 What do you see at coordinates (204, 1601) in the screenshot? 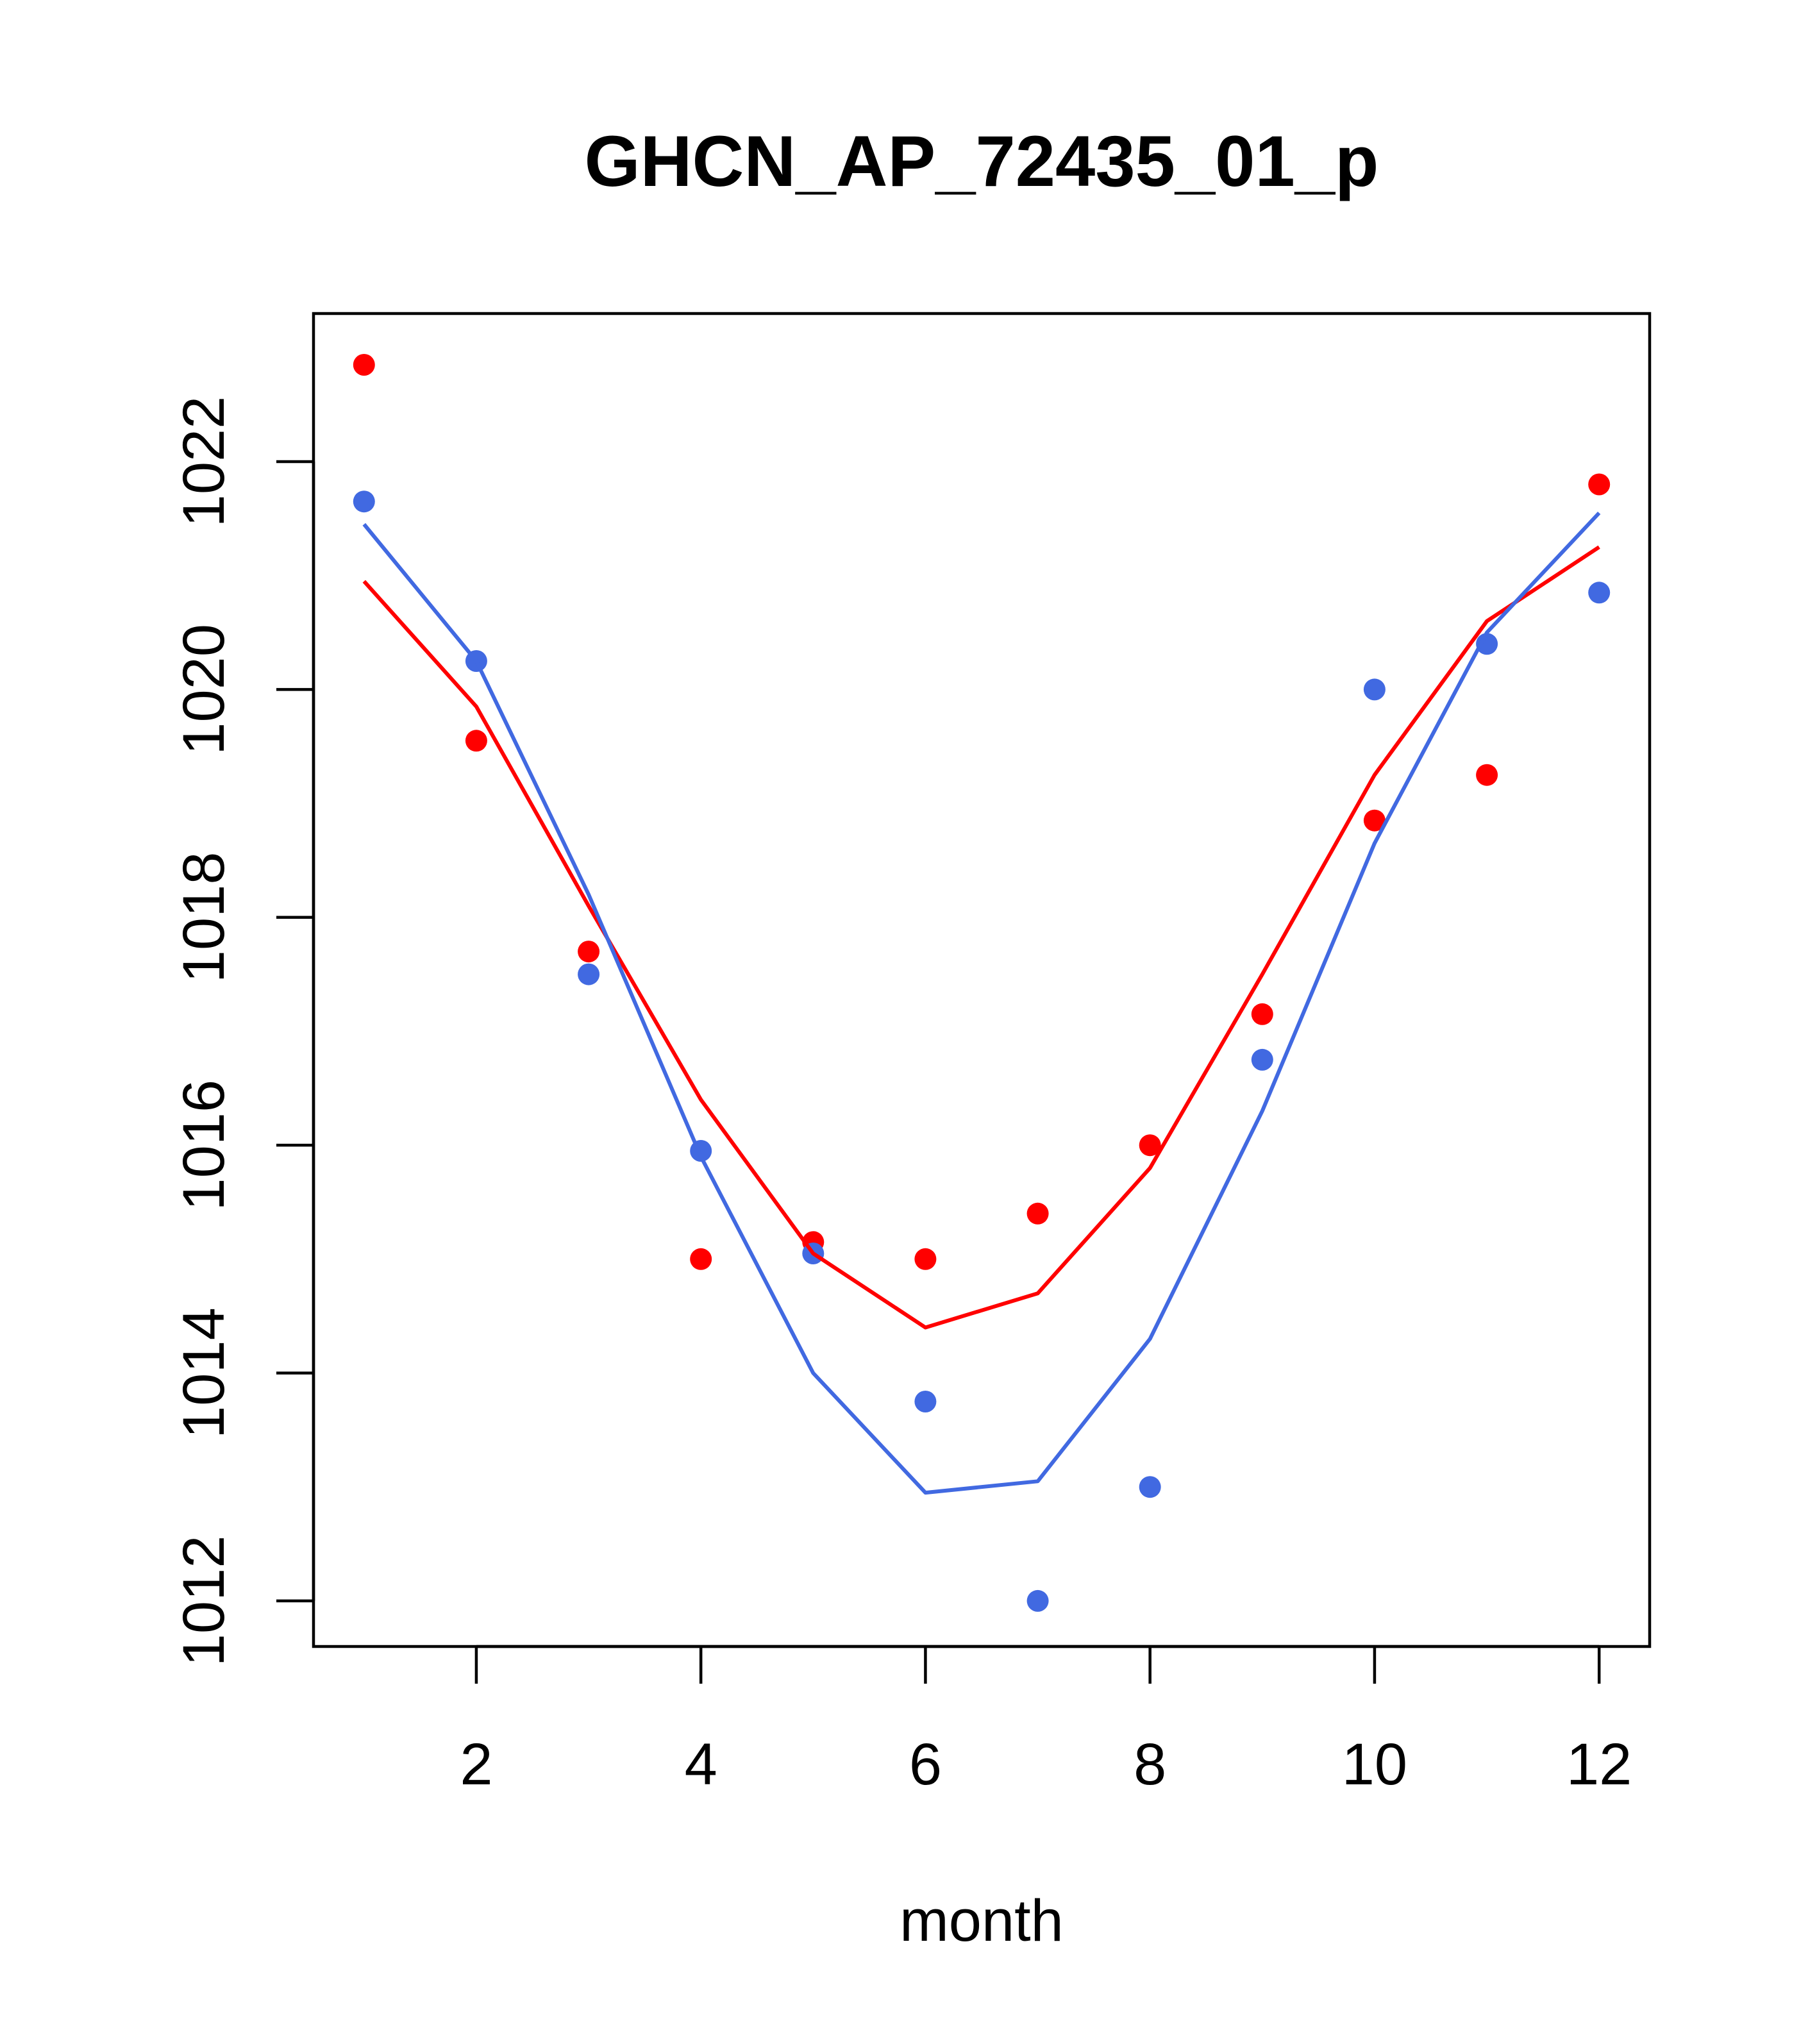
I see `y-tick-label-1012: 1012` at bounding box center [204, 1601].